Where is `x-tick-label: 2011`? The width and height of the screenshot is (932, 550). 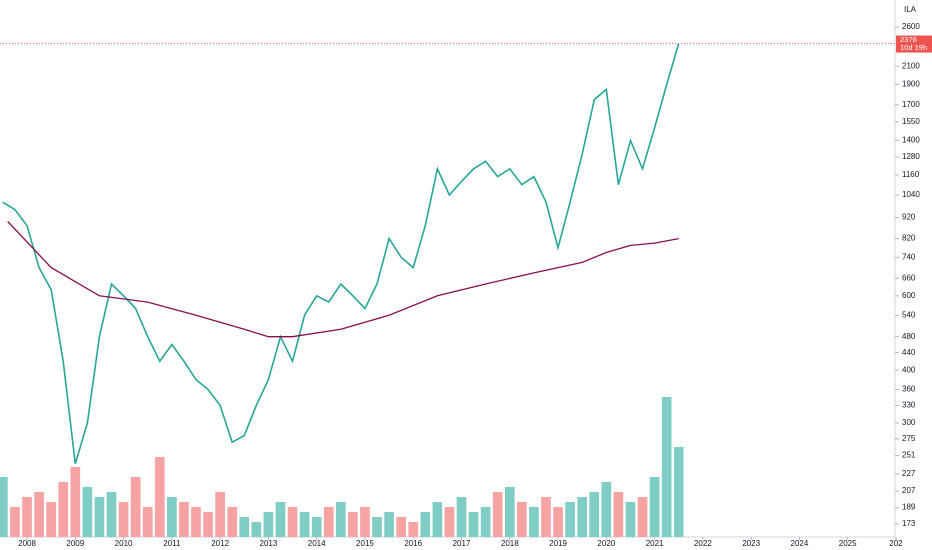 x-tick-label: 2011 is located at coordinates (172, 543).